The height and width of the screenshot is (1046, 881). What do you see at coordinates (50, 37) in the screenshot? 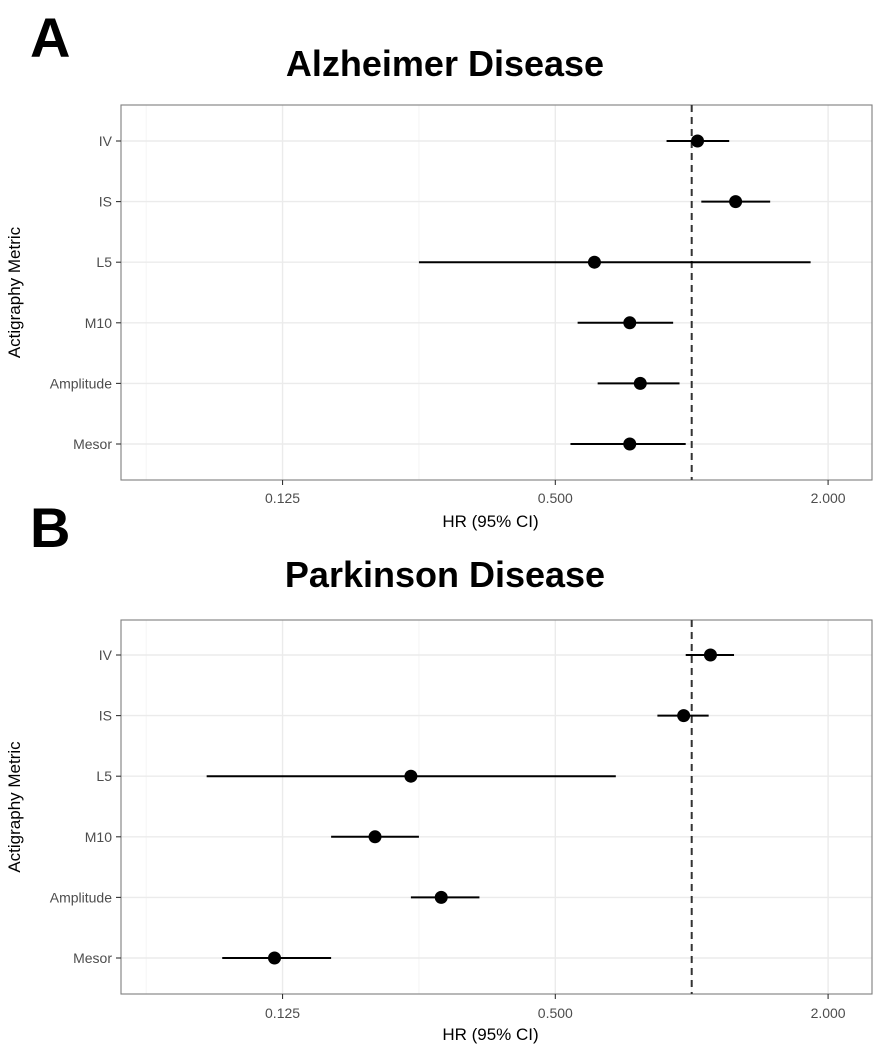
I see `panel-letter: A` at bounding box center [50, 37].